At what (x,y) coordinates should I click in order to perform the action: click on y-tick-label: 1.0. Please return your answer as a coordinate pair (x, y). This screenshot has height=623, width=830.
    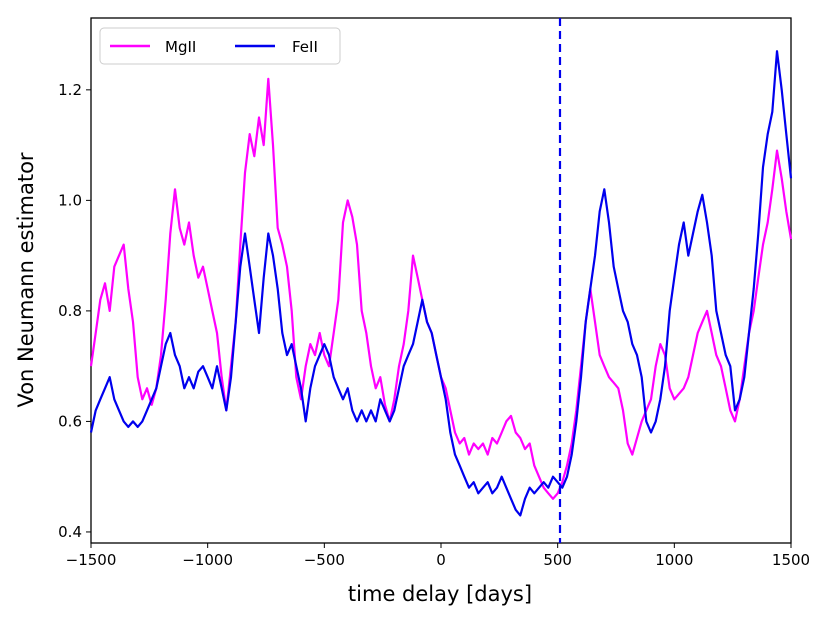
    Looking at the image, I should click on (70, 200).